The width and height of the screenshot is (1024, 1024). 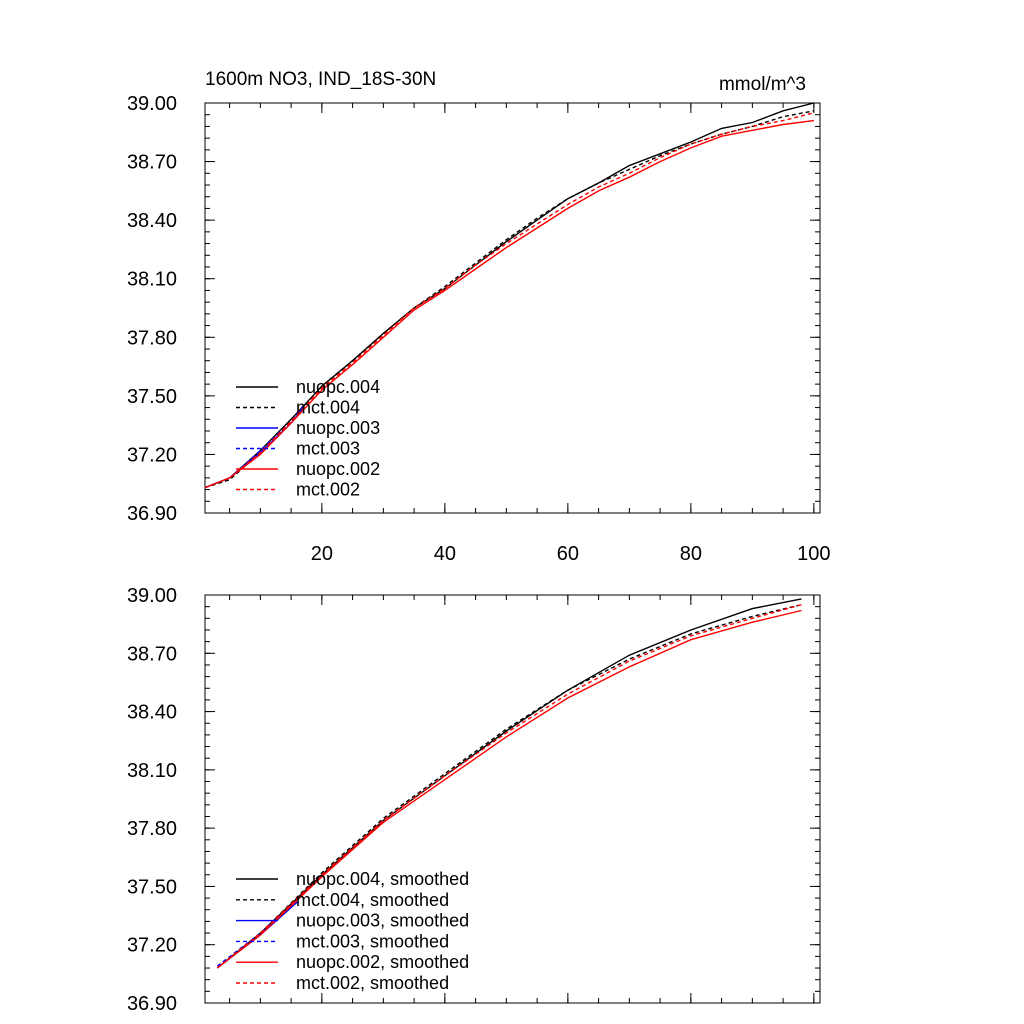 What do you see at coordinates (691, 554) in the screenshot?
I see `x-tick-label: 80` at bounding box center [691, 554].